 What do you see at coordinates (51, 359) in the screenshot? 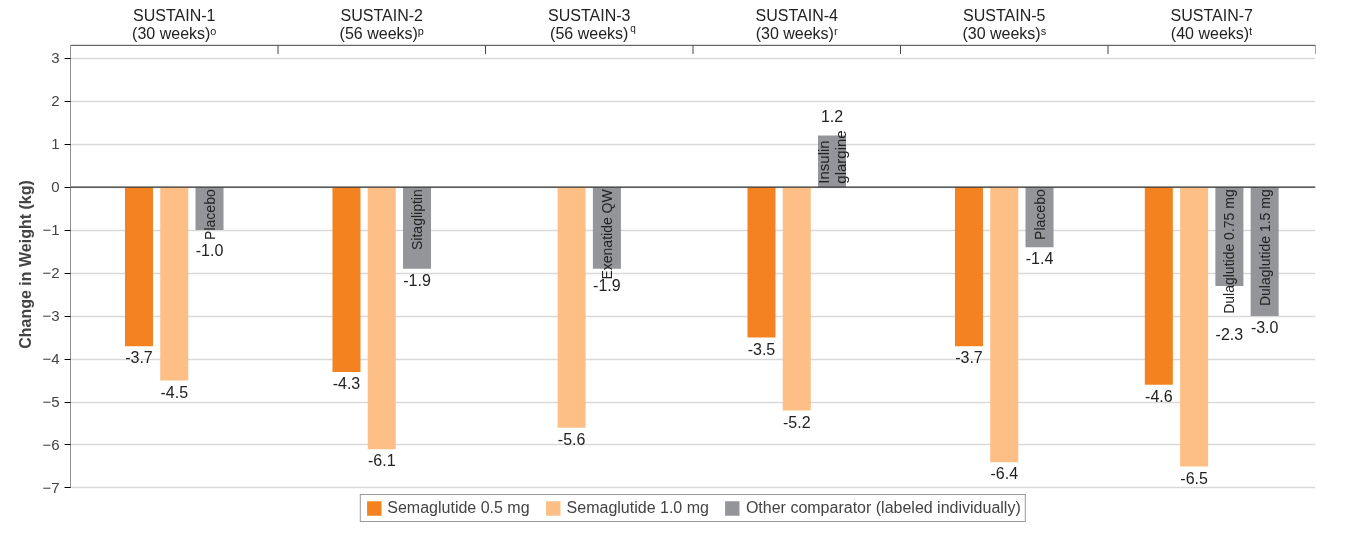
I see `y-tick-label: −4` at bounding box center [51, 359].